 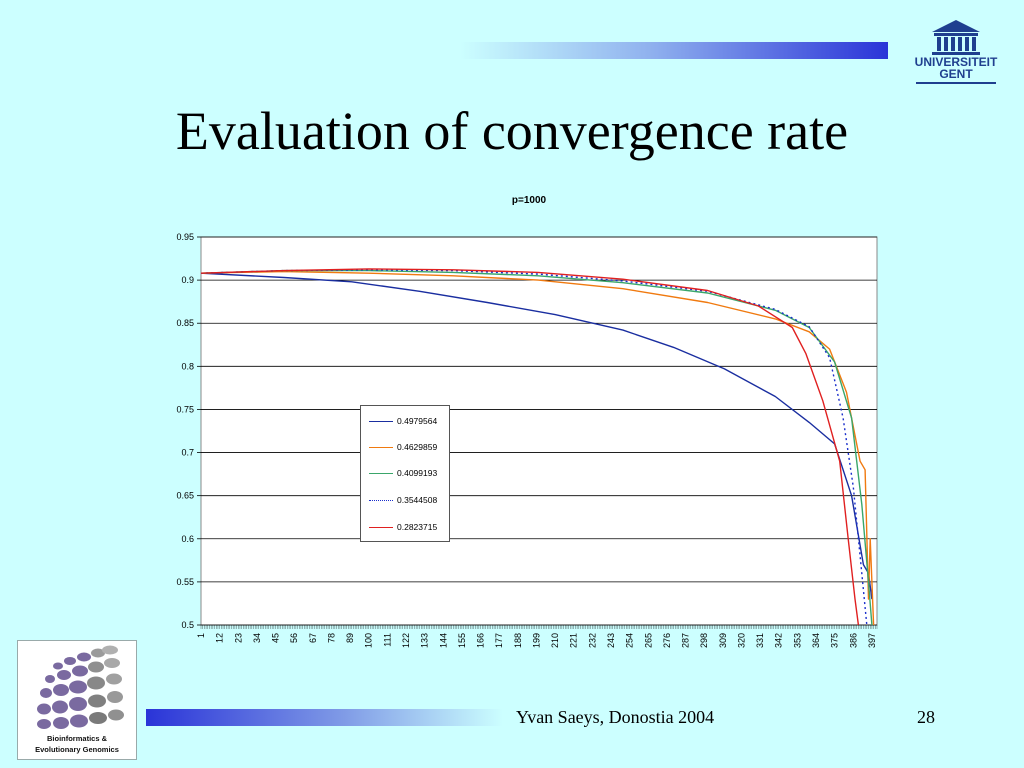 I want to click on x-tick-label: 188, so click(x=518, y=640).